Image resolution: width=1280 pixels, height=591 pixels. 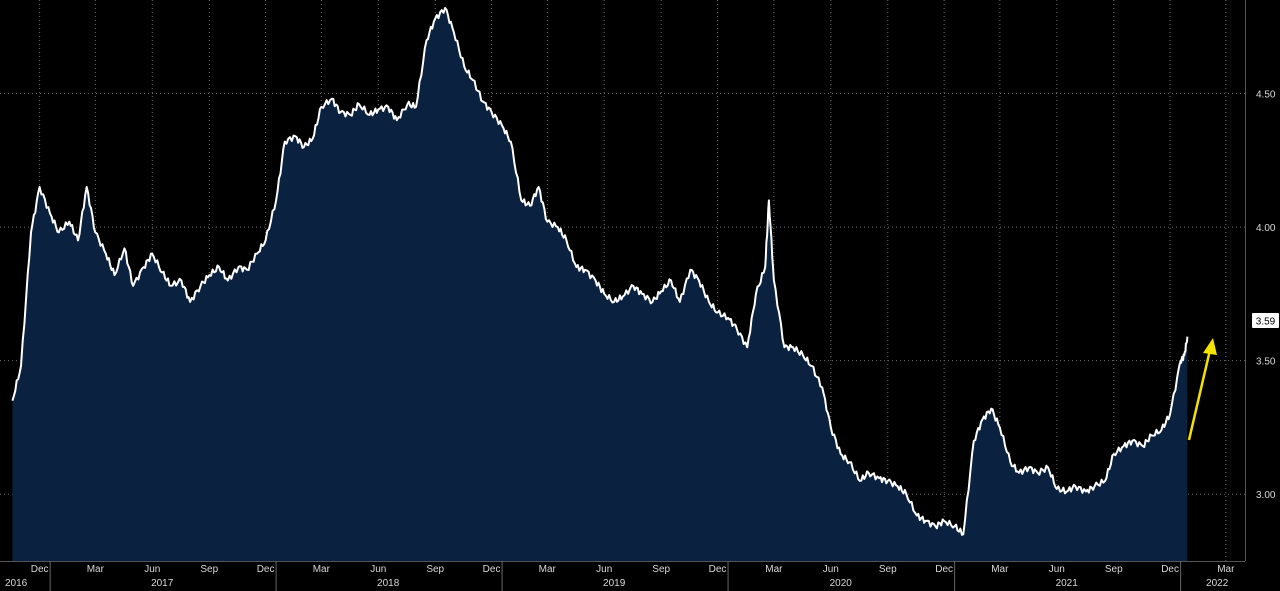 I want to click on x-year-label: 2016, so click(x=16, y=583).